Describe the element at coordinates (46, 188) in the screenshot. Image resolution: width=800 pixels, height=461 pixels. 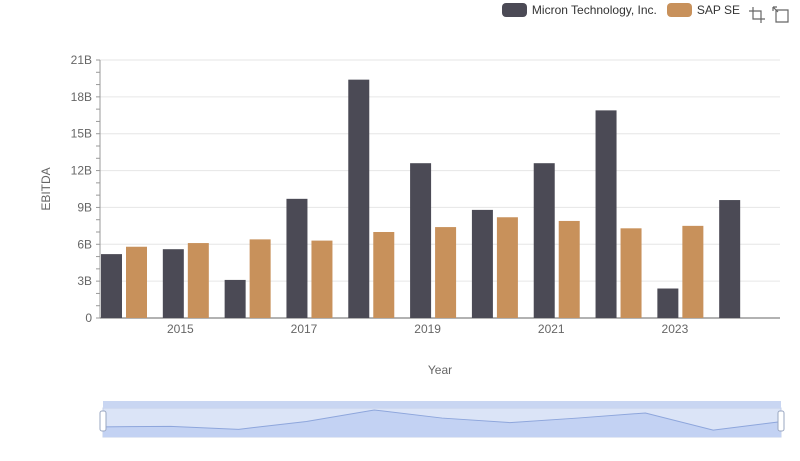
I see `y-axis-label: EBITDA` at that location.